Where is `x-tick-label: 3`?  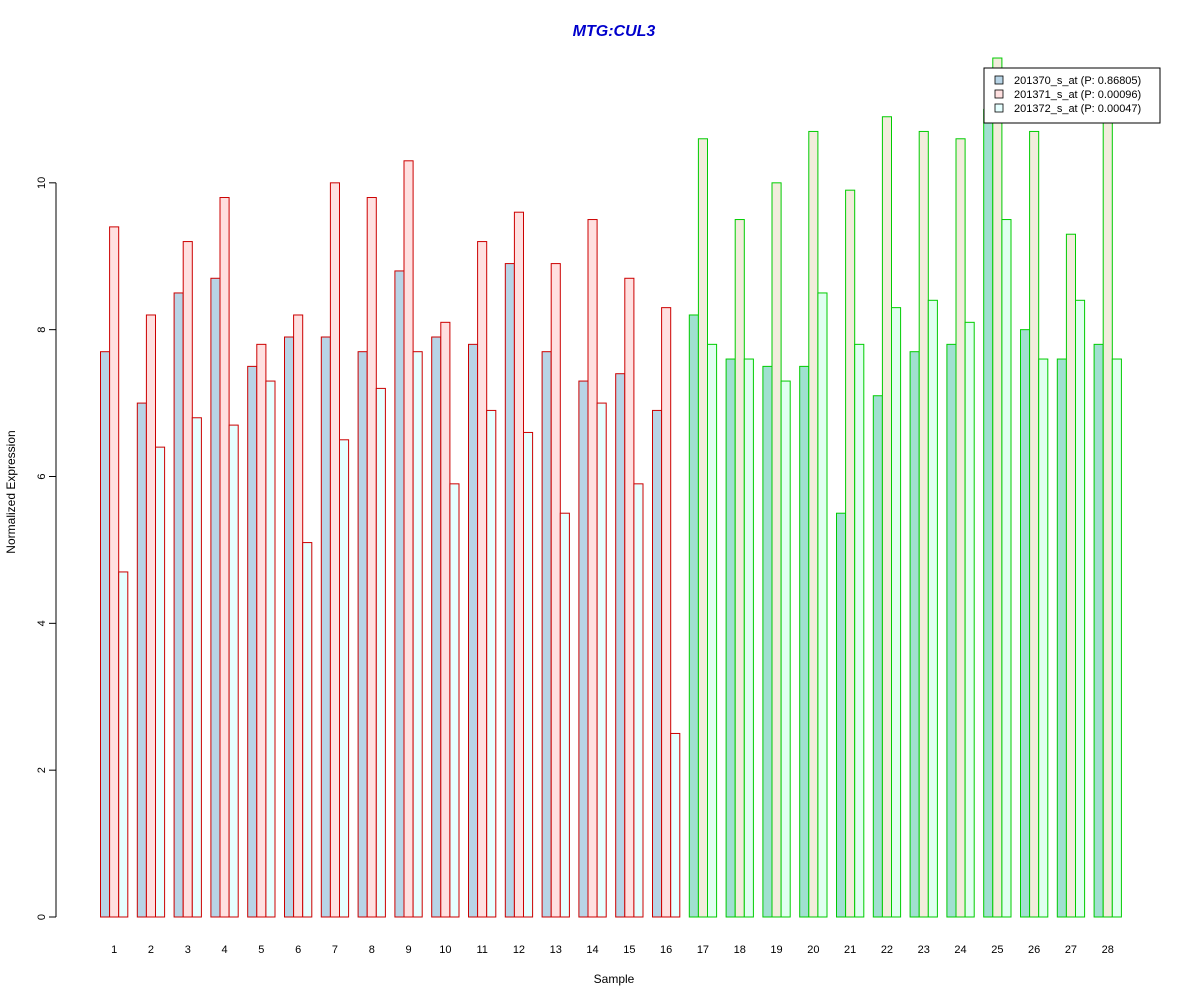
x-tick-label: 3 is located at coordinates (188, 950).